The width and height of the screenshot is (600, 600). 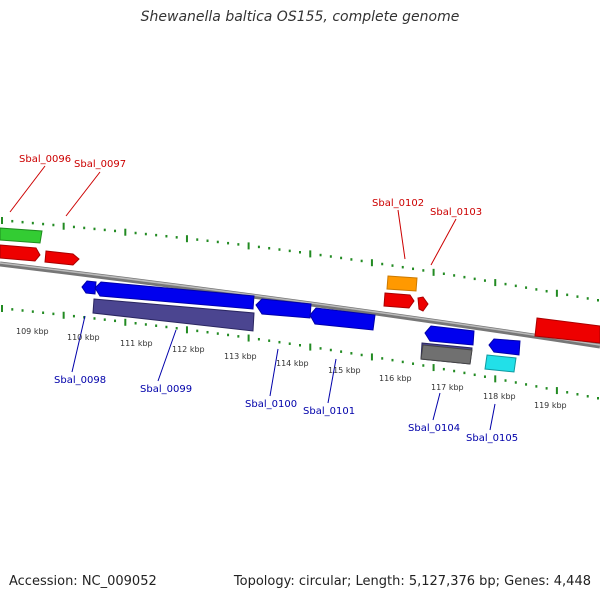 What do you see at coordinates (329, 411) in the screenshot?
I see `sbal-0101-label: Sbal_0101` at bounding box center [329, 411].